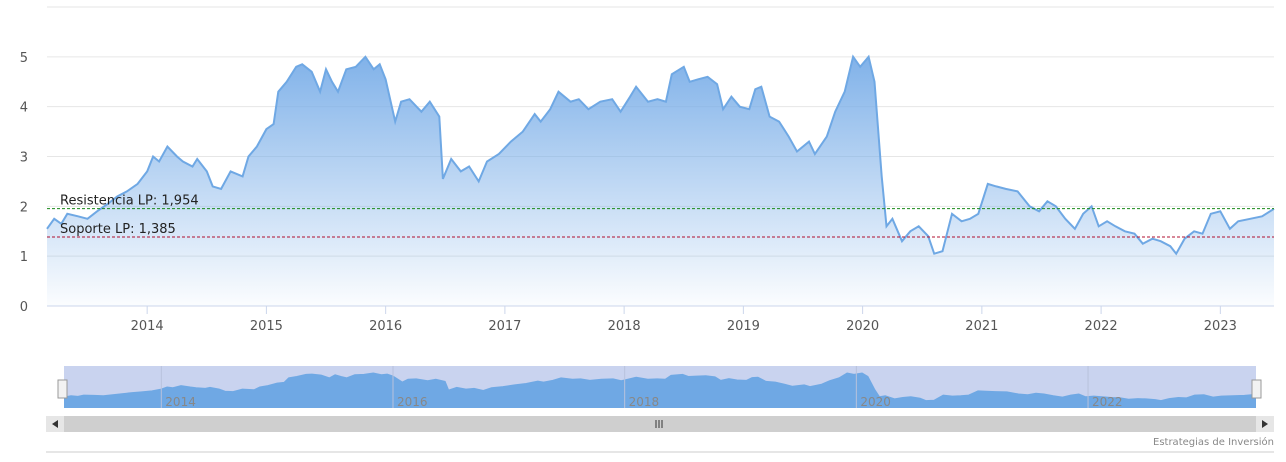 This screenshot has height=462, width=1286. What do you see at coordinates (385, 326) in the screenshot?
I see `x-tick-label: 2016` at bounding box center [385, 326].